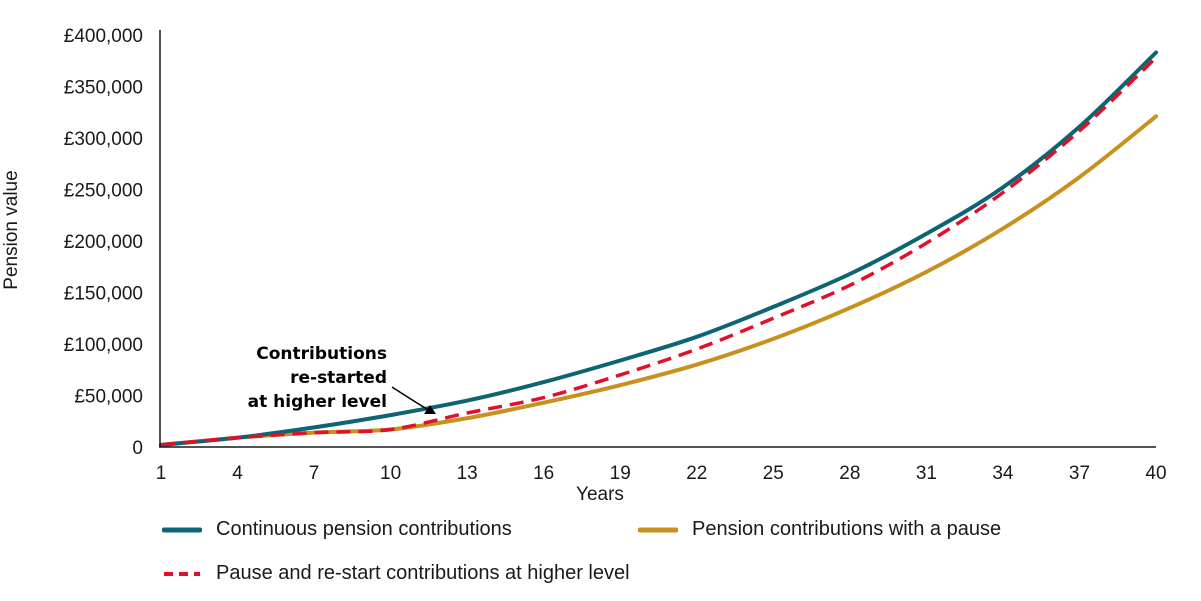 The image size is (1201, 601). What do you see at coordinates (1003, 473) in the screenshot?
I see `x-tick-label: 34` at bounding box center [1003, 473].